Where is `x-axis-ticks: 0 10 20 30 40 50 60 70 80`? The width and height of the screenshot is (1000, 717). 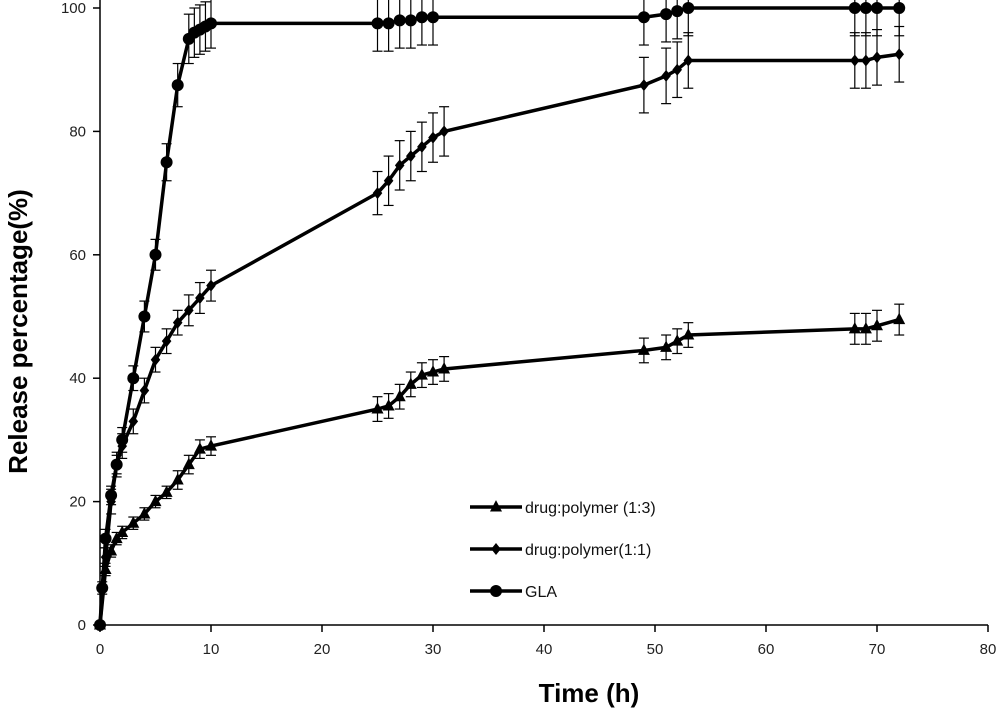
x-axis-ticks: 0 10 20 30 40 50 60 70 80 is located at coordinates (546, 641).